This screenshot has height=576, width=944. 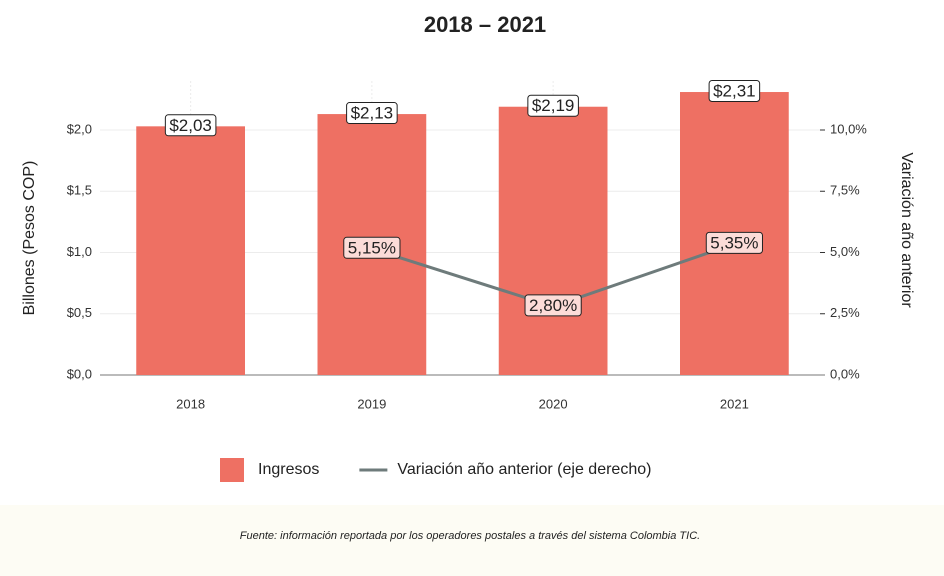 I want to click on y-tick-label: $0,5, so click(x=79, y=312).